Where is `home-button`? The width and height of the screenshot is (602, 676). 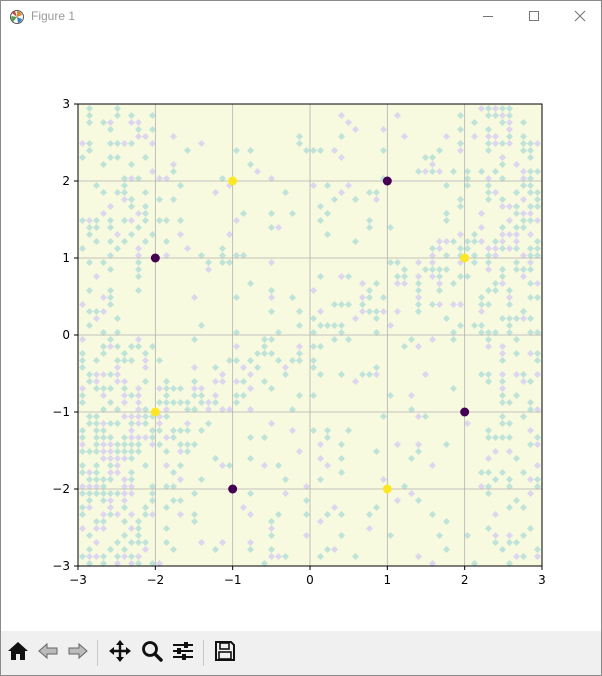 home-button is located at coordinates (18, 653).